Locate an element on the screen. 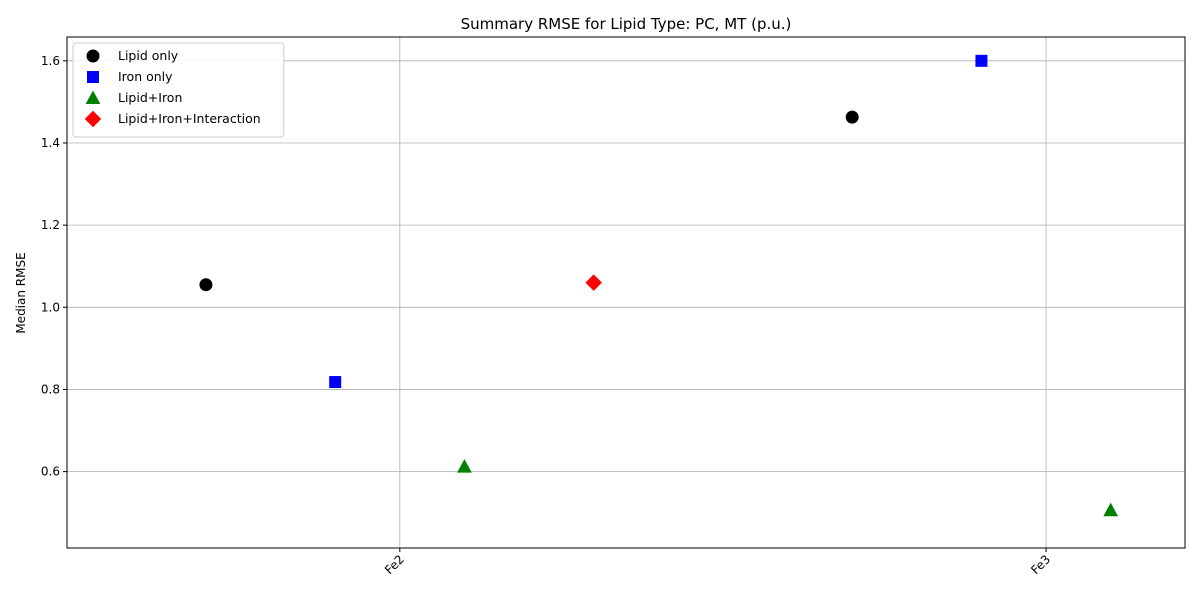 This screenshot has width=1200, height=600. y-tick-label: 1.2 is located at coordinates (50, 225).